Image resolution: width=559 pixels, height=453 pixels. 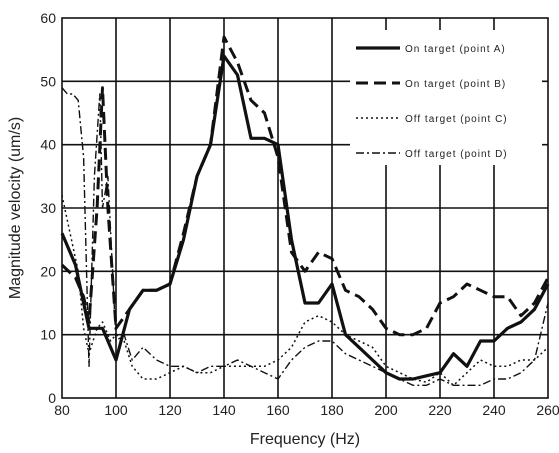 I want to click on x-tick-label: 140, so click(x=224, y=410).